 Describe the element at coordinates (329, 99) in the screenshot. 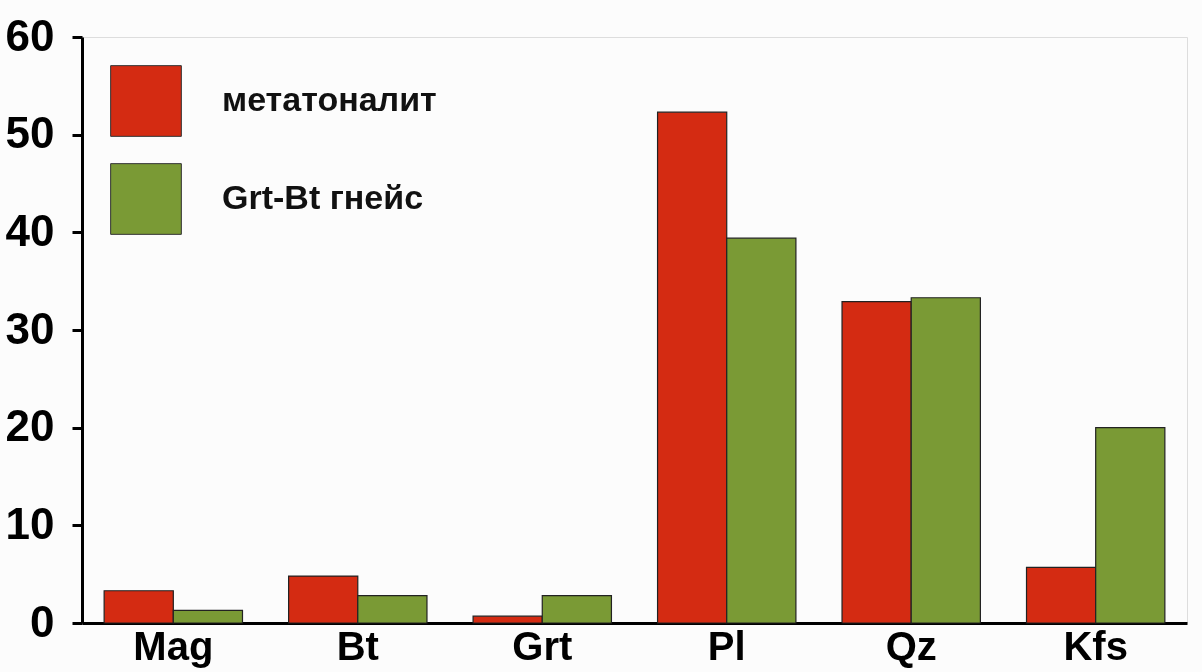

I see `legend-label: метатоналит` at that location.